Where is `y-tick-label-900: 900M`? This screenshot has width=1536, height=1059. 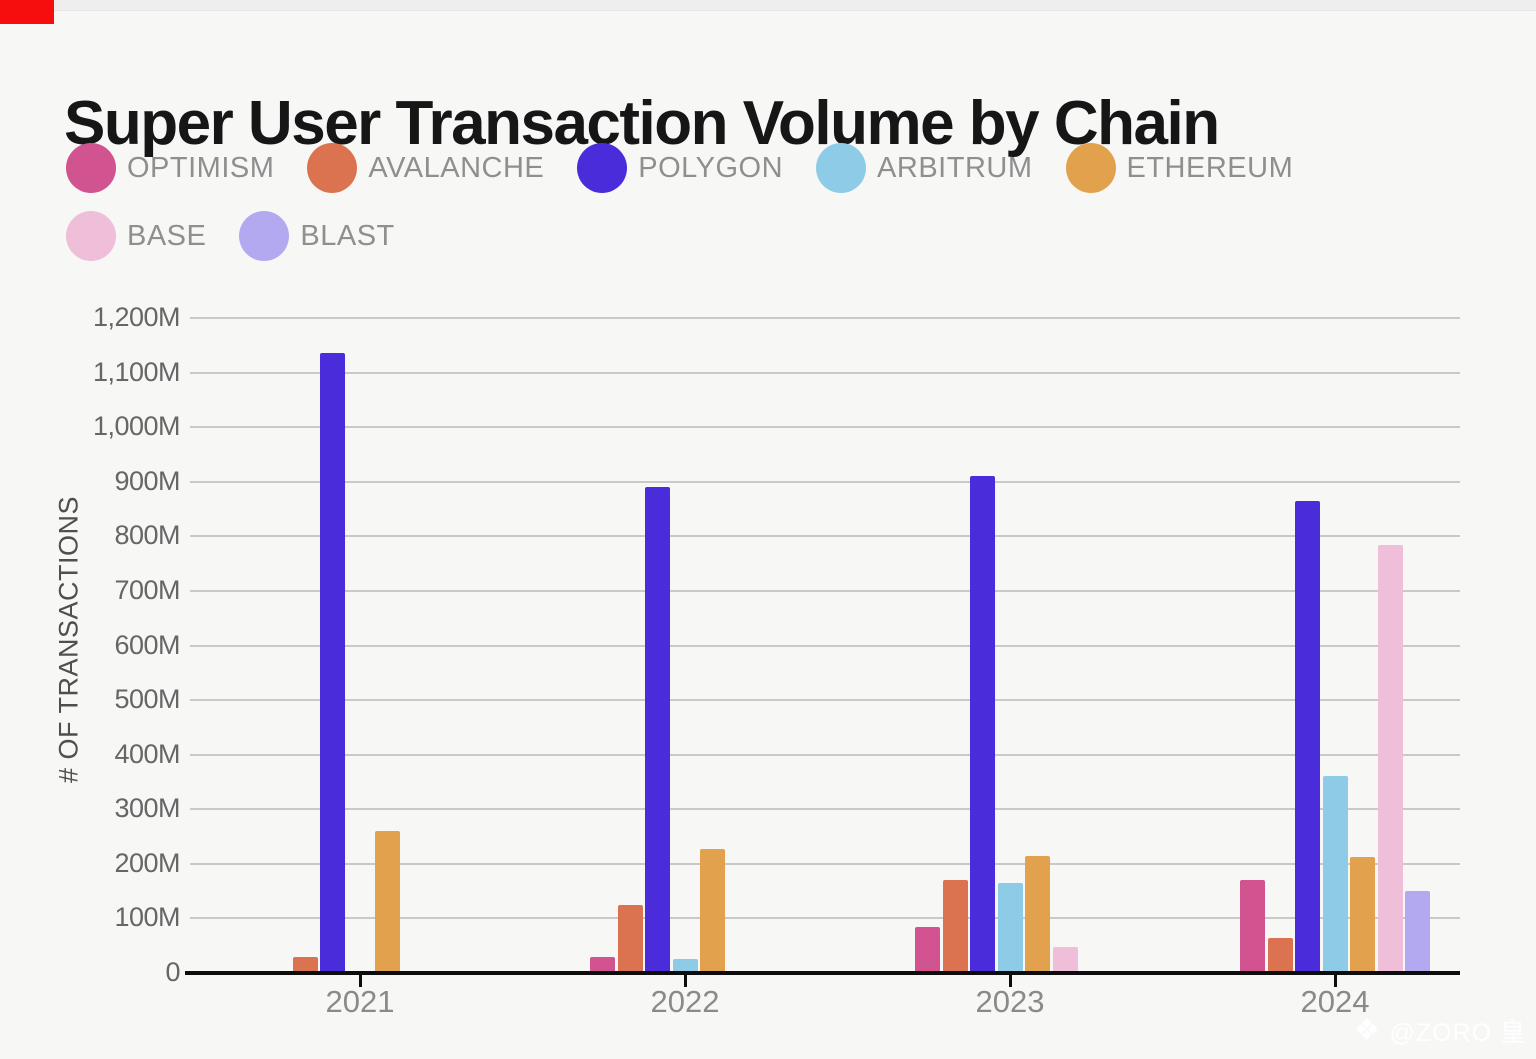 y-tick-label-900: 900M is located at coordinates (147, 480).